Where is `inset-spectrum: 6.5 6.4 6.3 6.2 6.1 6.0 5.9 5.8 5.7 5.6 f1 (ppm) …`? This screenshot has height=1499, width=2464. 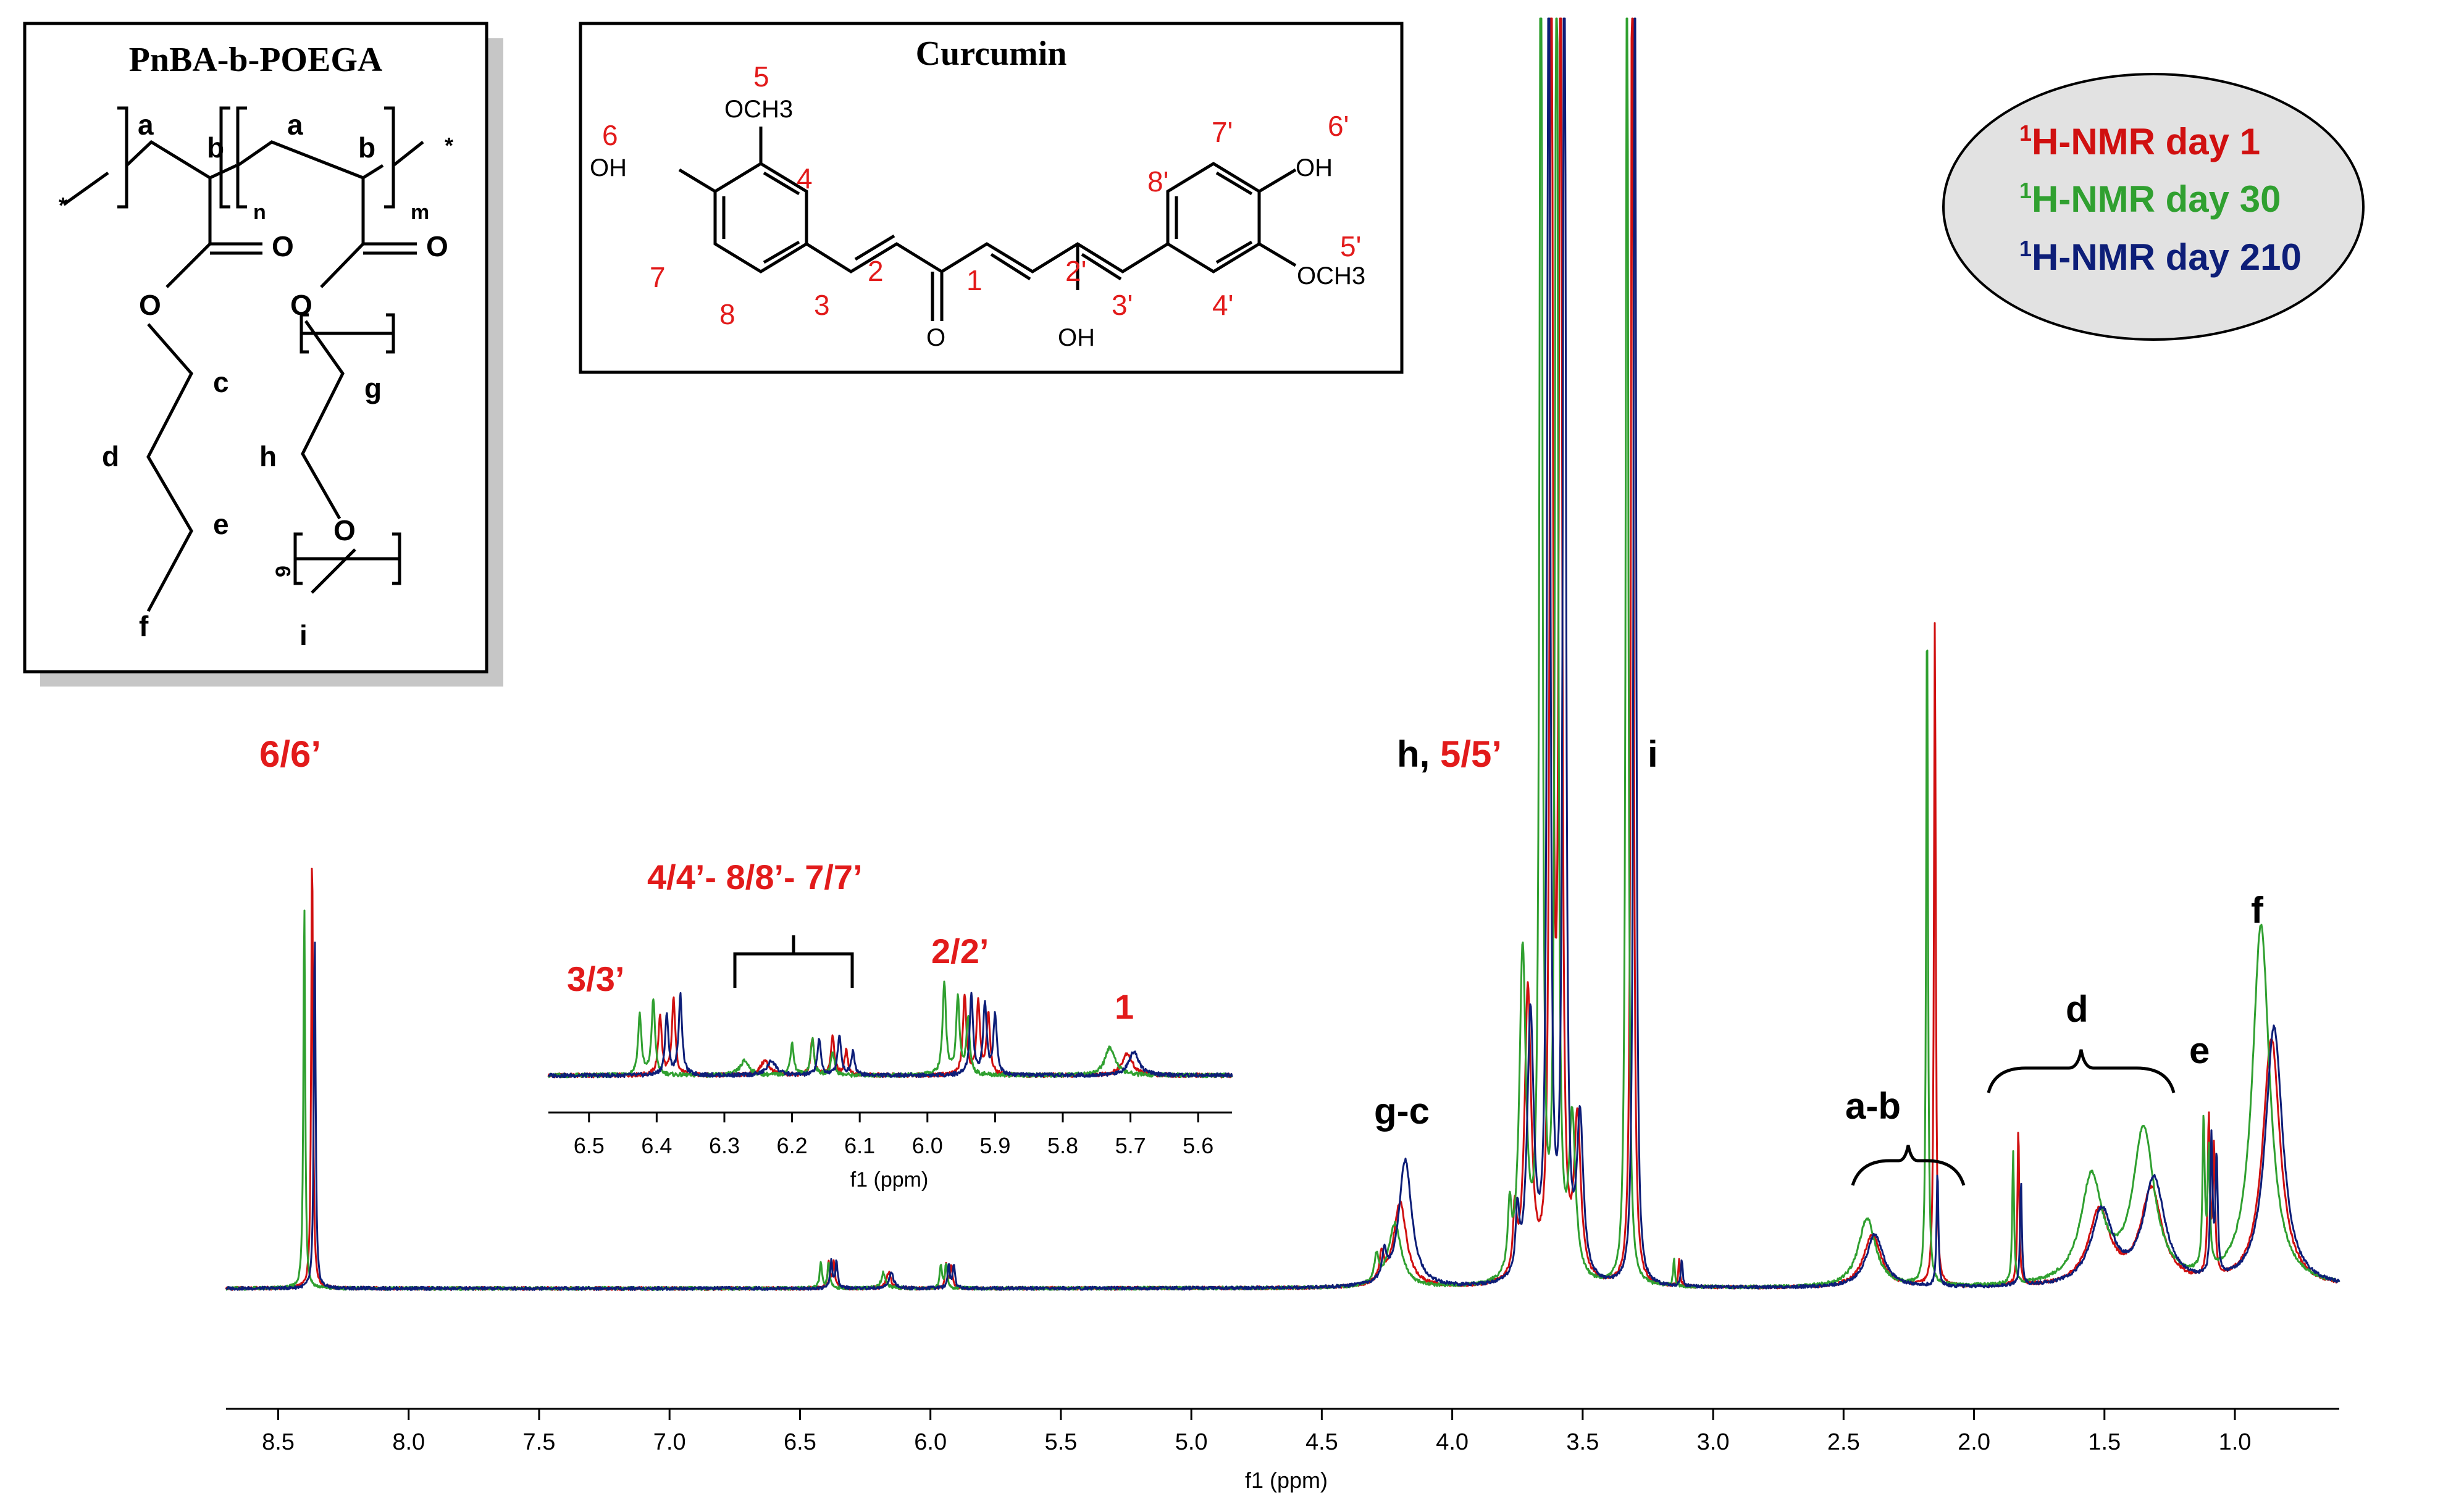
inset-spectrum: 6.5 6.4 6.3 6.2 6.1 6.0 5.9 5.8 5.7 5.6 f1 (ppm) … is located at coordinates (890, 1025).